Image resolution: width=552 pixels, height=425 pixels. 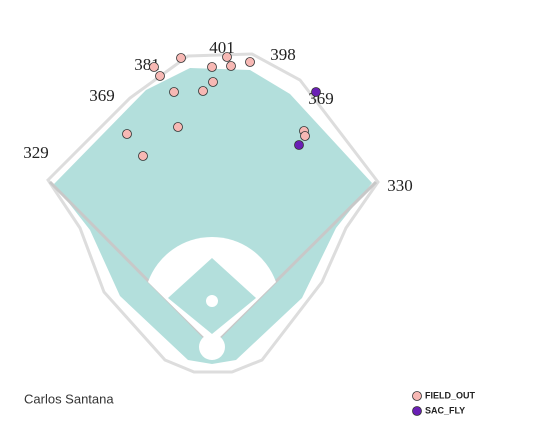 What do you see at coordinates (445, 410) in the screenshot?
I see `legend-label: SAC_FLY` at bounding box center [445, 410].